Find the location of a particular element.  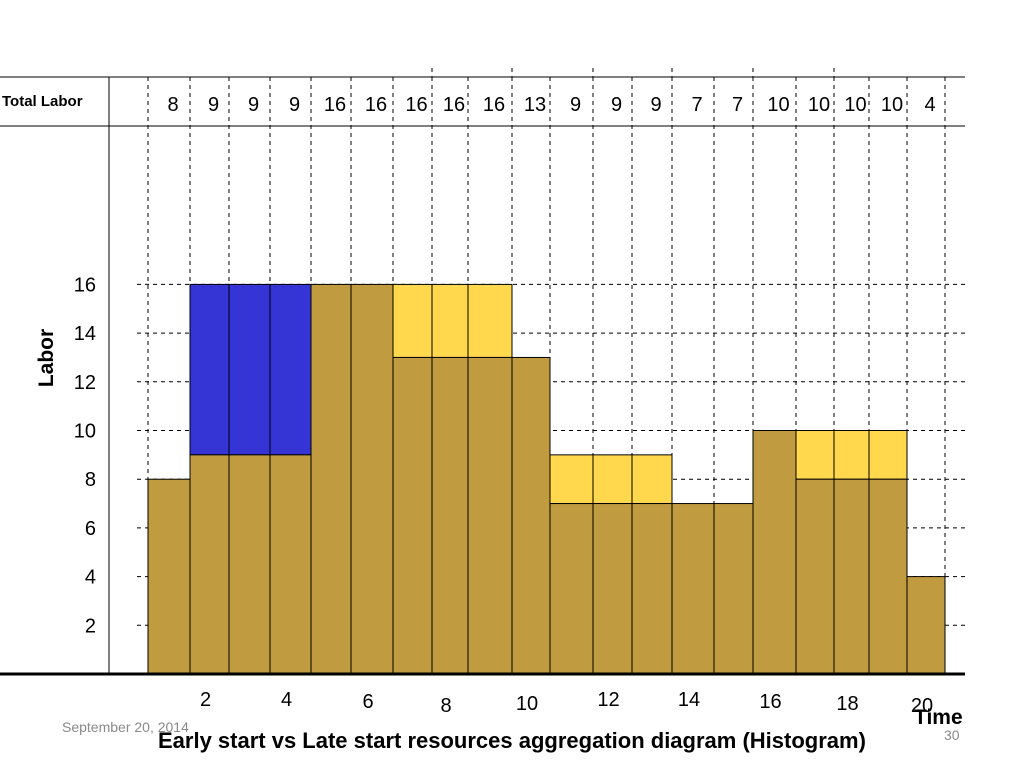

x-tick-label: 6 is located at coordinates (367, 702).